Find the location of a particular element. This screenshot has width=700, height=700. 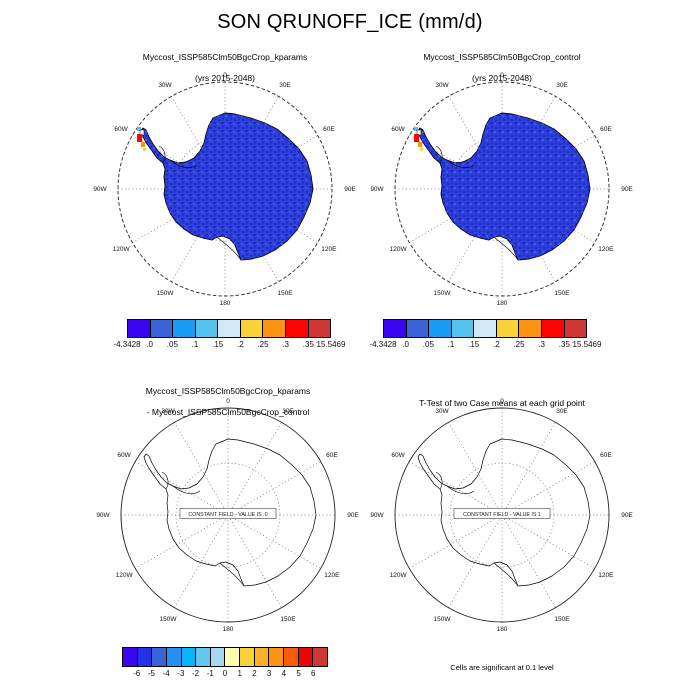

constant-field-box: CONSTANT FIELD - VALUE IS .0 is located at coordinates (228, 513).